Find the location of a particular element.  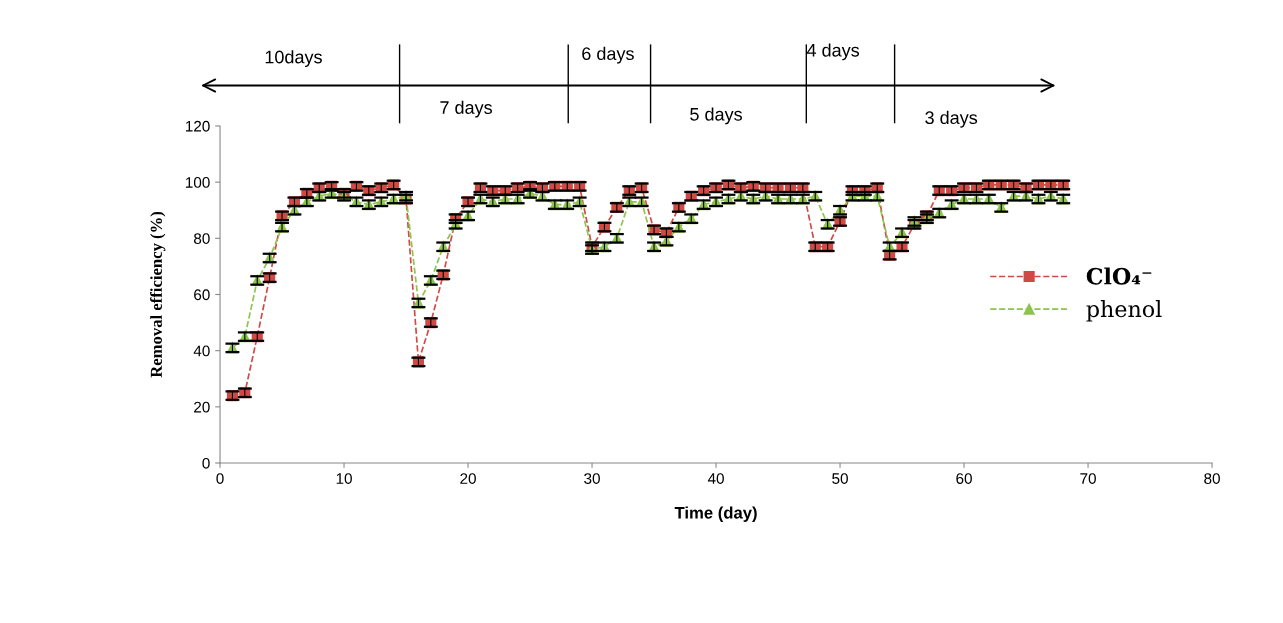

text: 7 days is located at coordinates (466, 109).